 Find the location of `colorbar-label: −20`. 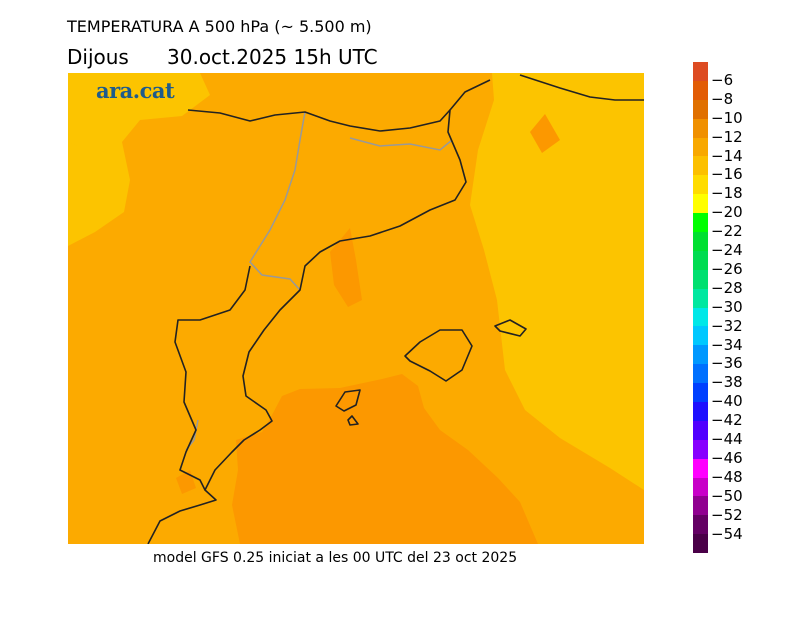

colorbar-label: −20 is located at coordinates (727, 212).